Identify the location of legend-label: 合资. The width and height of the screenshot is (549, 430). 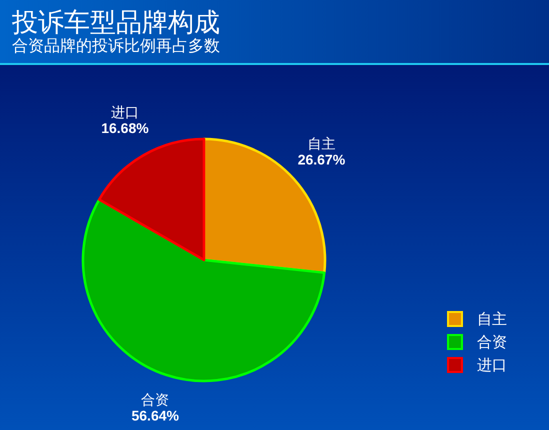
(492, 342).